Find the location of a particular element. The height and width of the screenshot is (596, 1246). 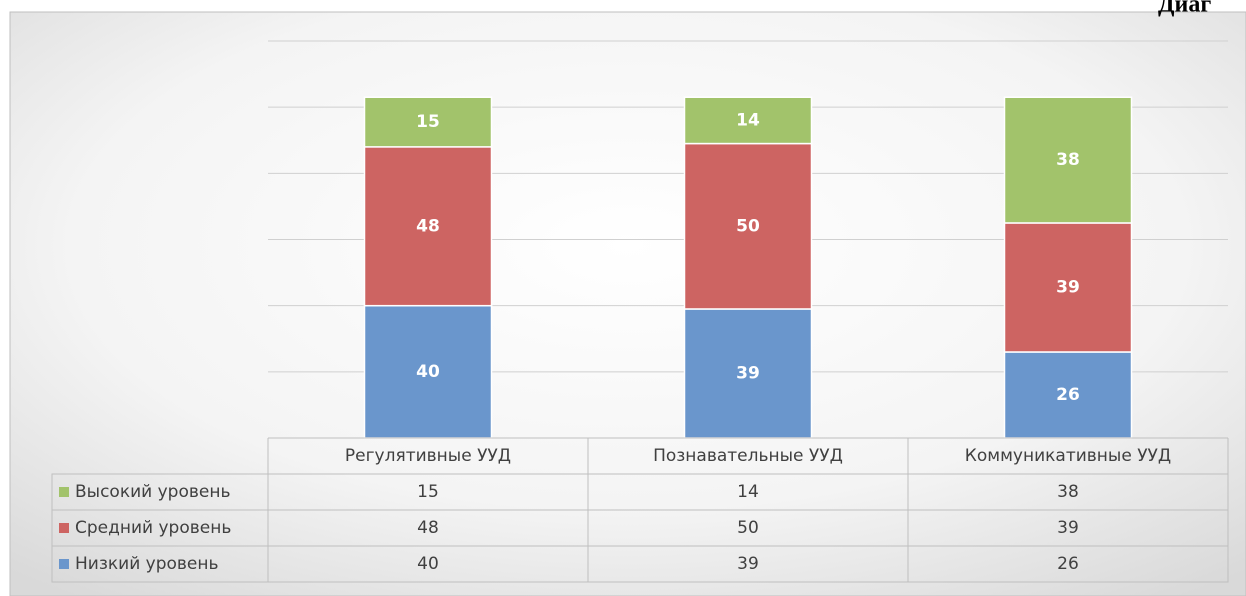

table-value: 26 is located at coordinates (1068, 564).